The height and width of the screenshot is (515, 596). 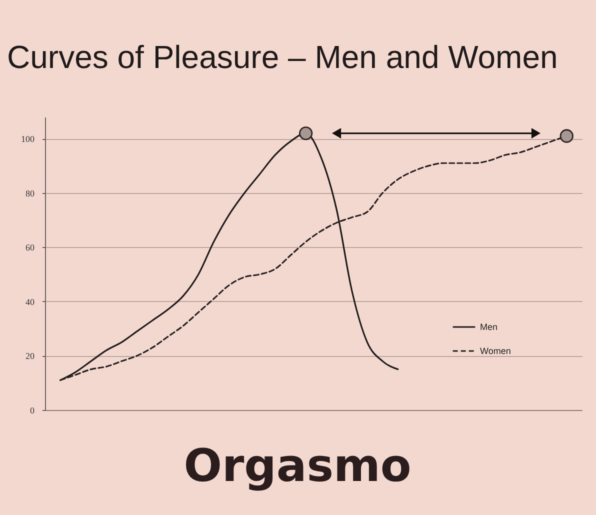 What do you see at coordinates (30, 301) in the screenshot?
I see `y-tick-label: 40` at bounding box center [30, 301].